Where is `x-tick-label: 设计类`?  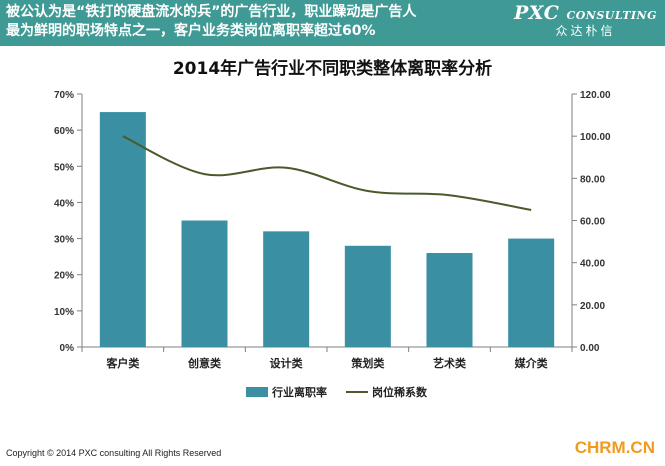 x-tick-label: 设计类 is located at coordinates (287, 363).